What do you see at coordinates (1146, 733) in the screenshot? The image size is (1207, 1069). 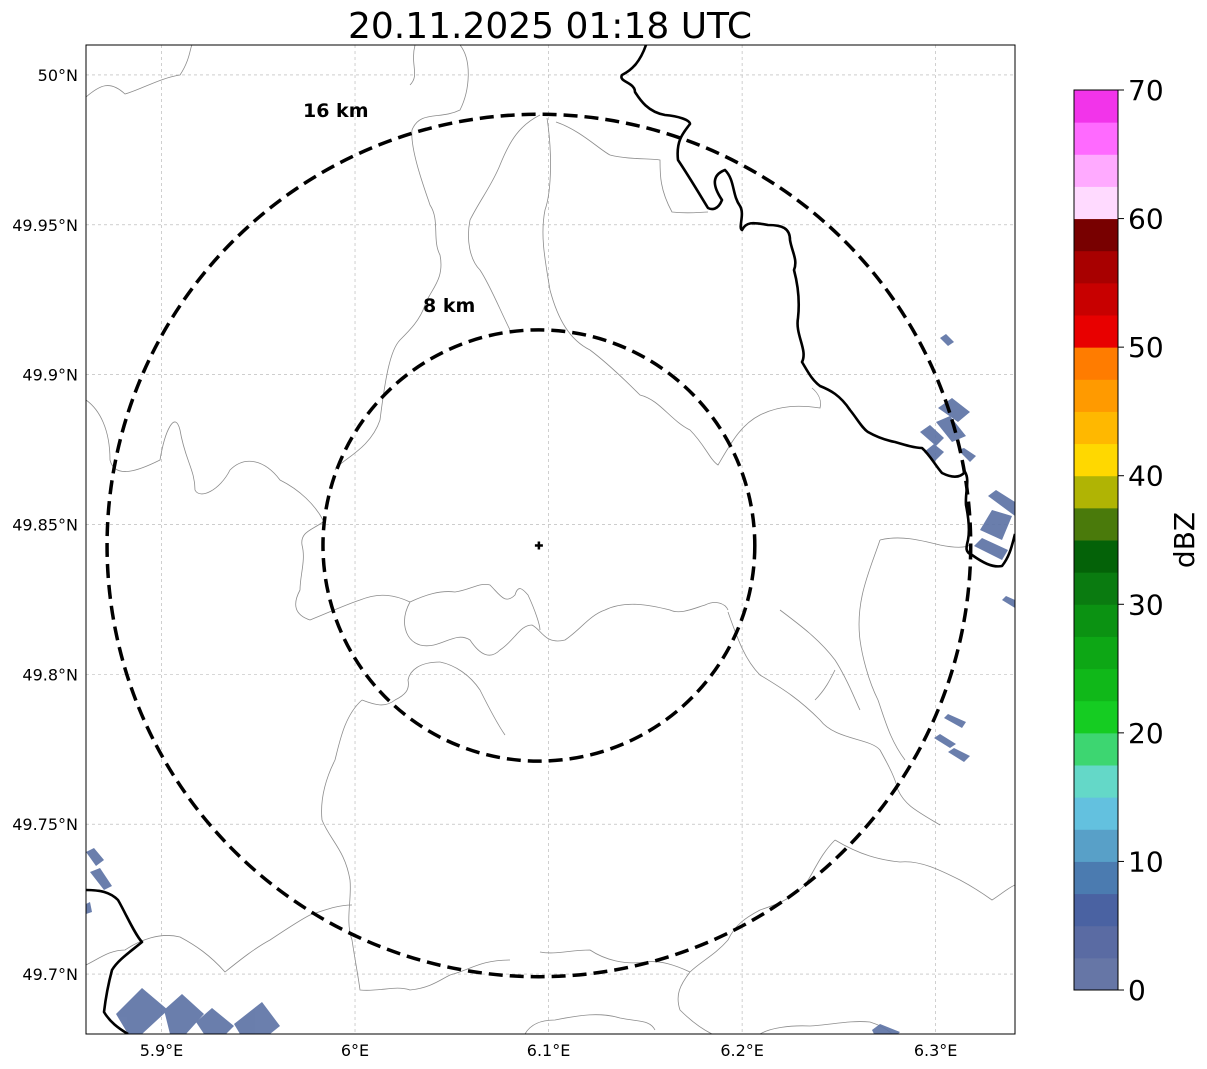 I see `colorbar-tick-label: 20` at bounding box center [1146, 733].